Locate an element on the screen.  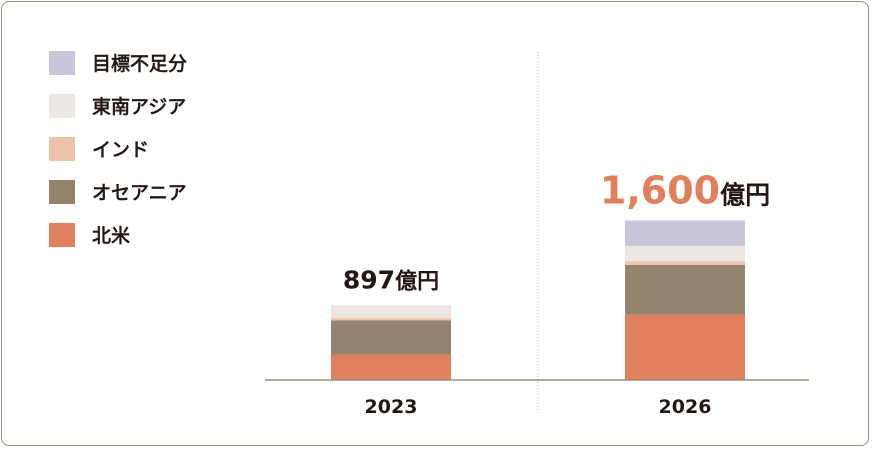
legend-item: 東南アジア is located at coordinates (117, 106).